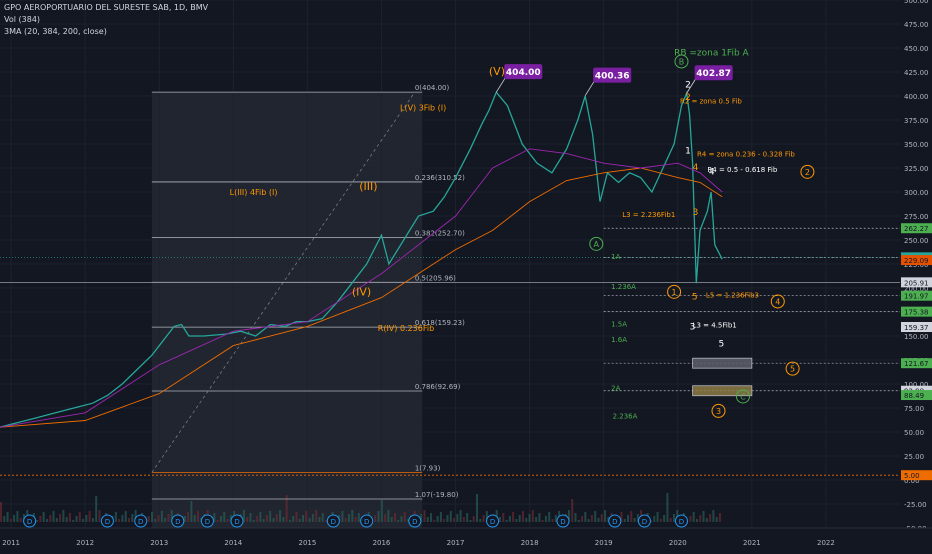 This screenshot has height=554, width=932. I want to click on chart-annotation: 5, so click(722, 345).